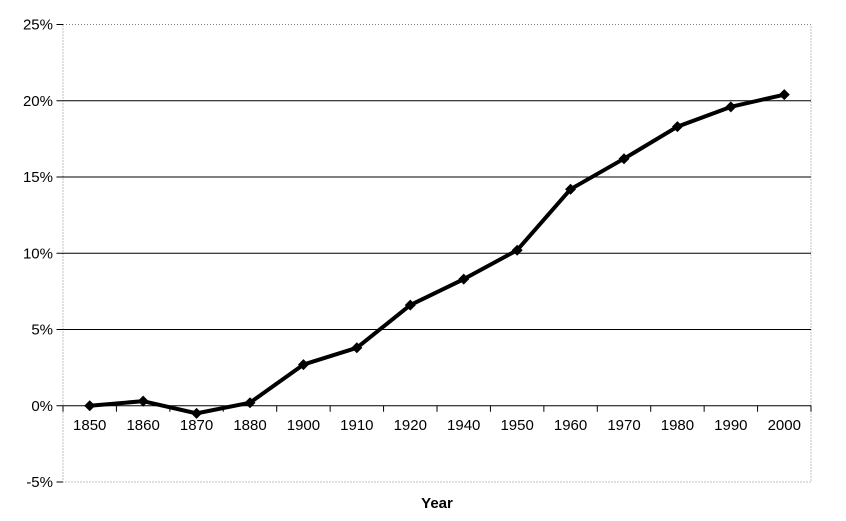 Image resolution: width=846 pixels, height=521 pixels. What do you see at coordinates (89, 425) in the screenshot?
I see `x-tick-label: 1850` at bounding box center [89, 425].